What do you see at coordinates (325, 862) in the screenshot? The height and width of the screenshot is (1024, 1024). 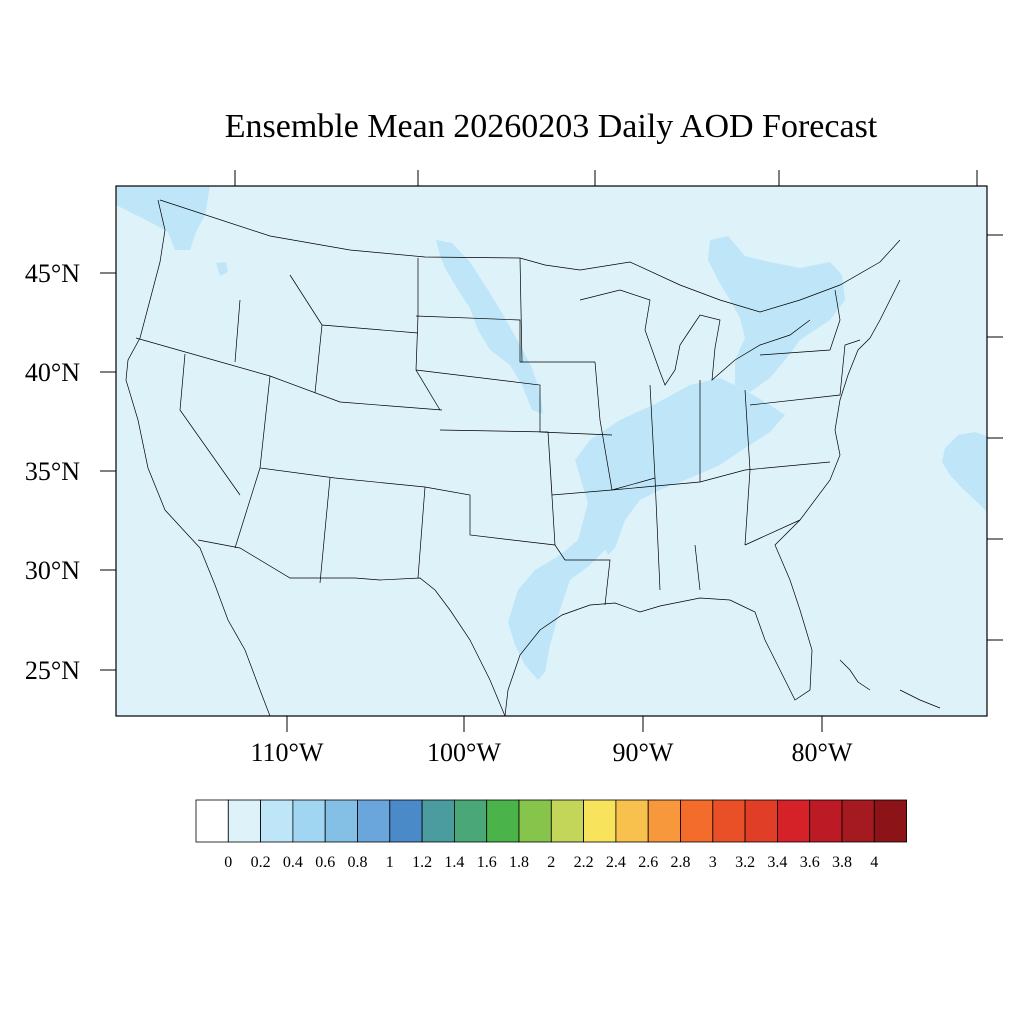 I see `colorbar-label-3: 0.6` at bounding box center [325, 862].